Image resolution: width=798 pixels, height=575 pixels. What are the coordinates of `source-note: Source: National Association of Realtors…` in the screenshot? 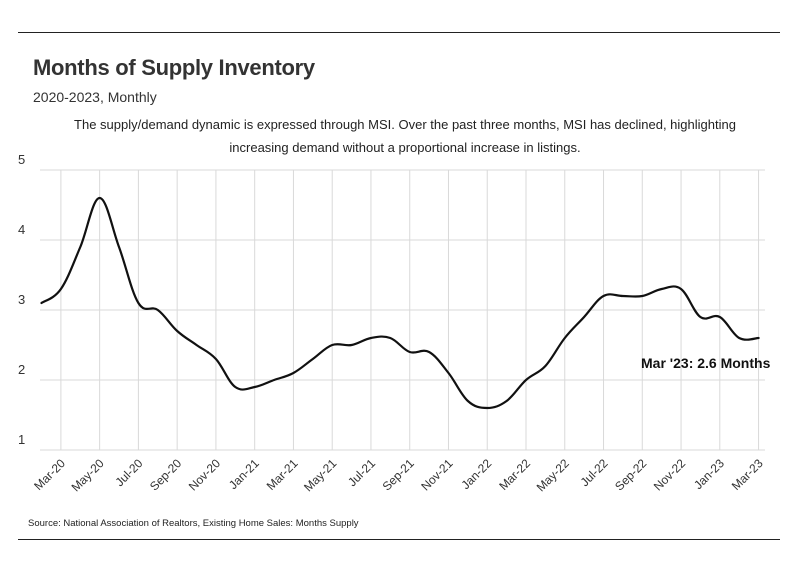 It's located at (193, 523).